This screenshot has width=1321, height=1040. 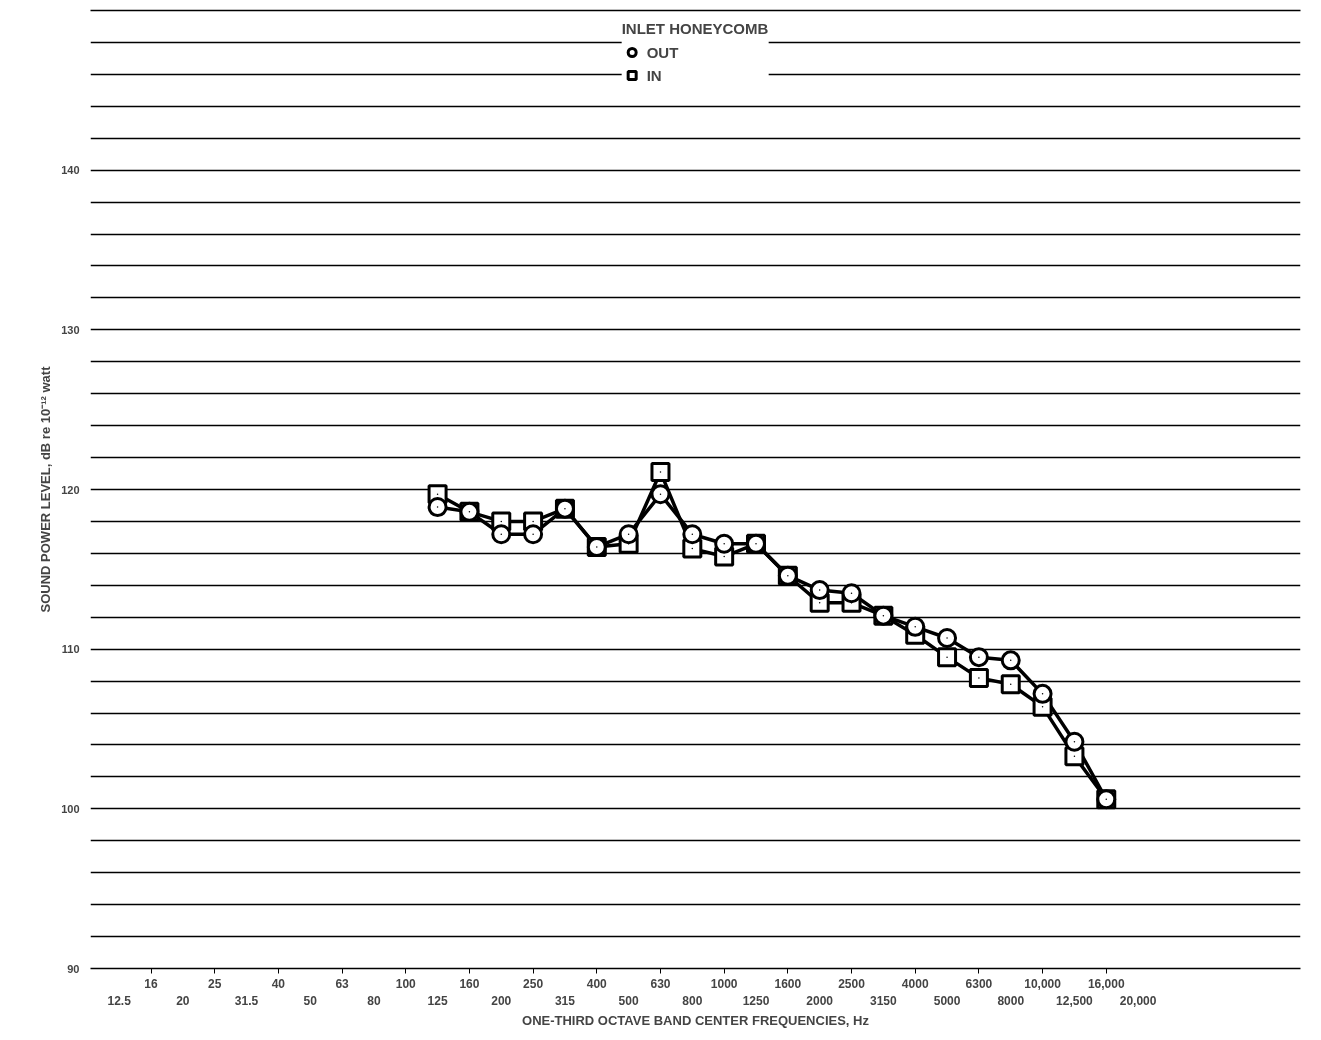 What do you see at coordinates (884, 1000) in the screenshot?
I see `x-tick-label: 3150` at bounding box center [884, 1000].